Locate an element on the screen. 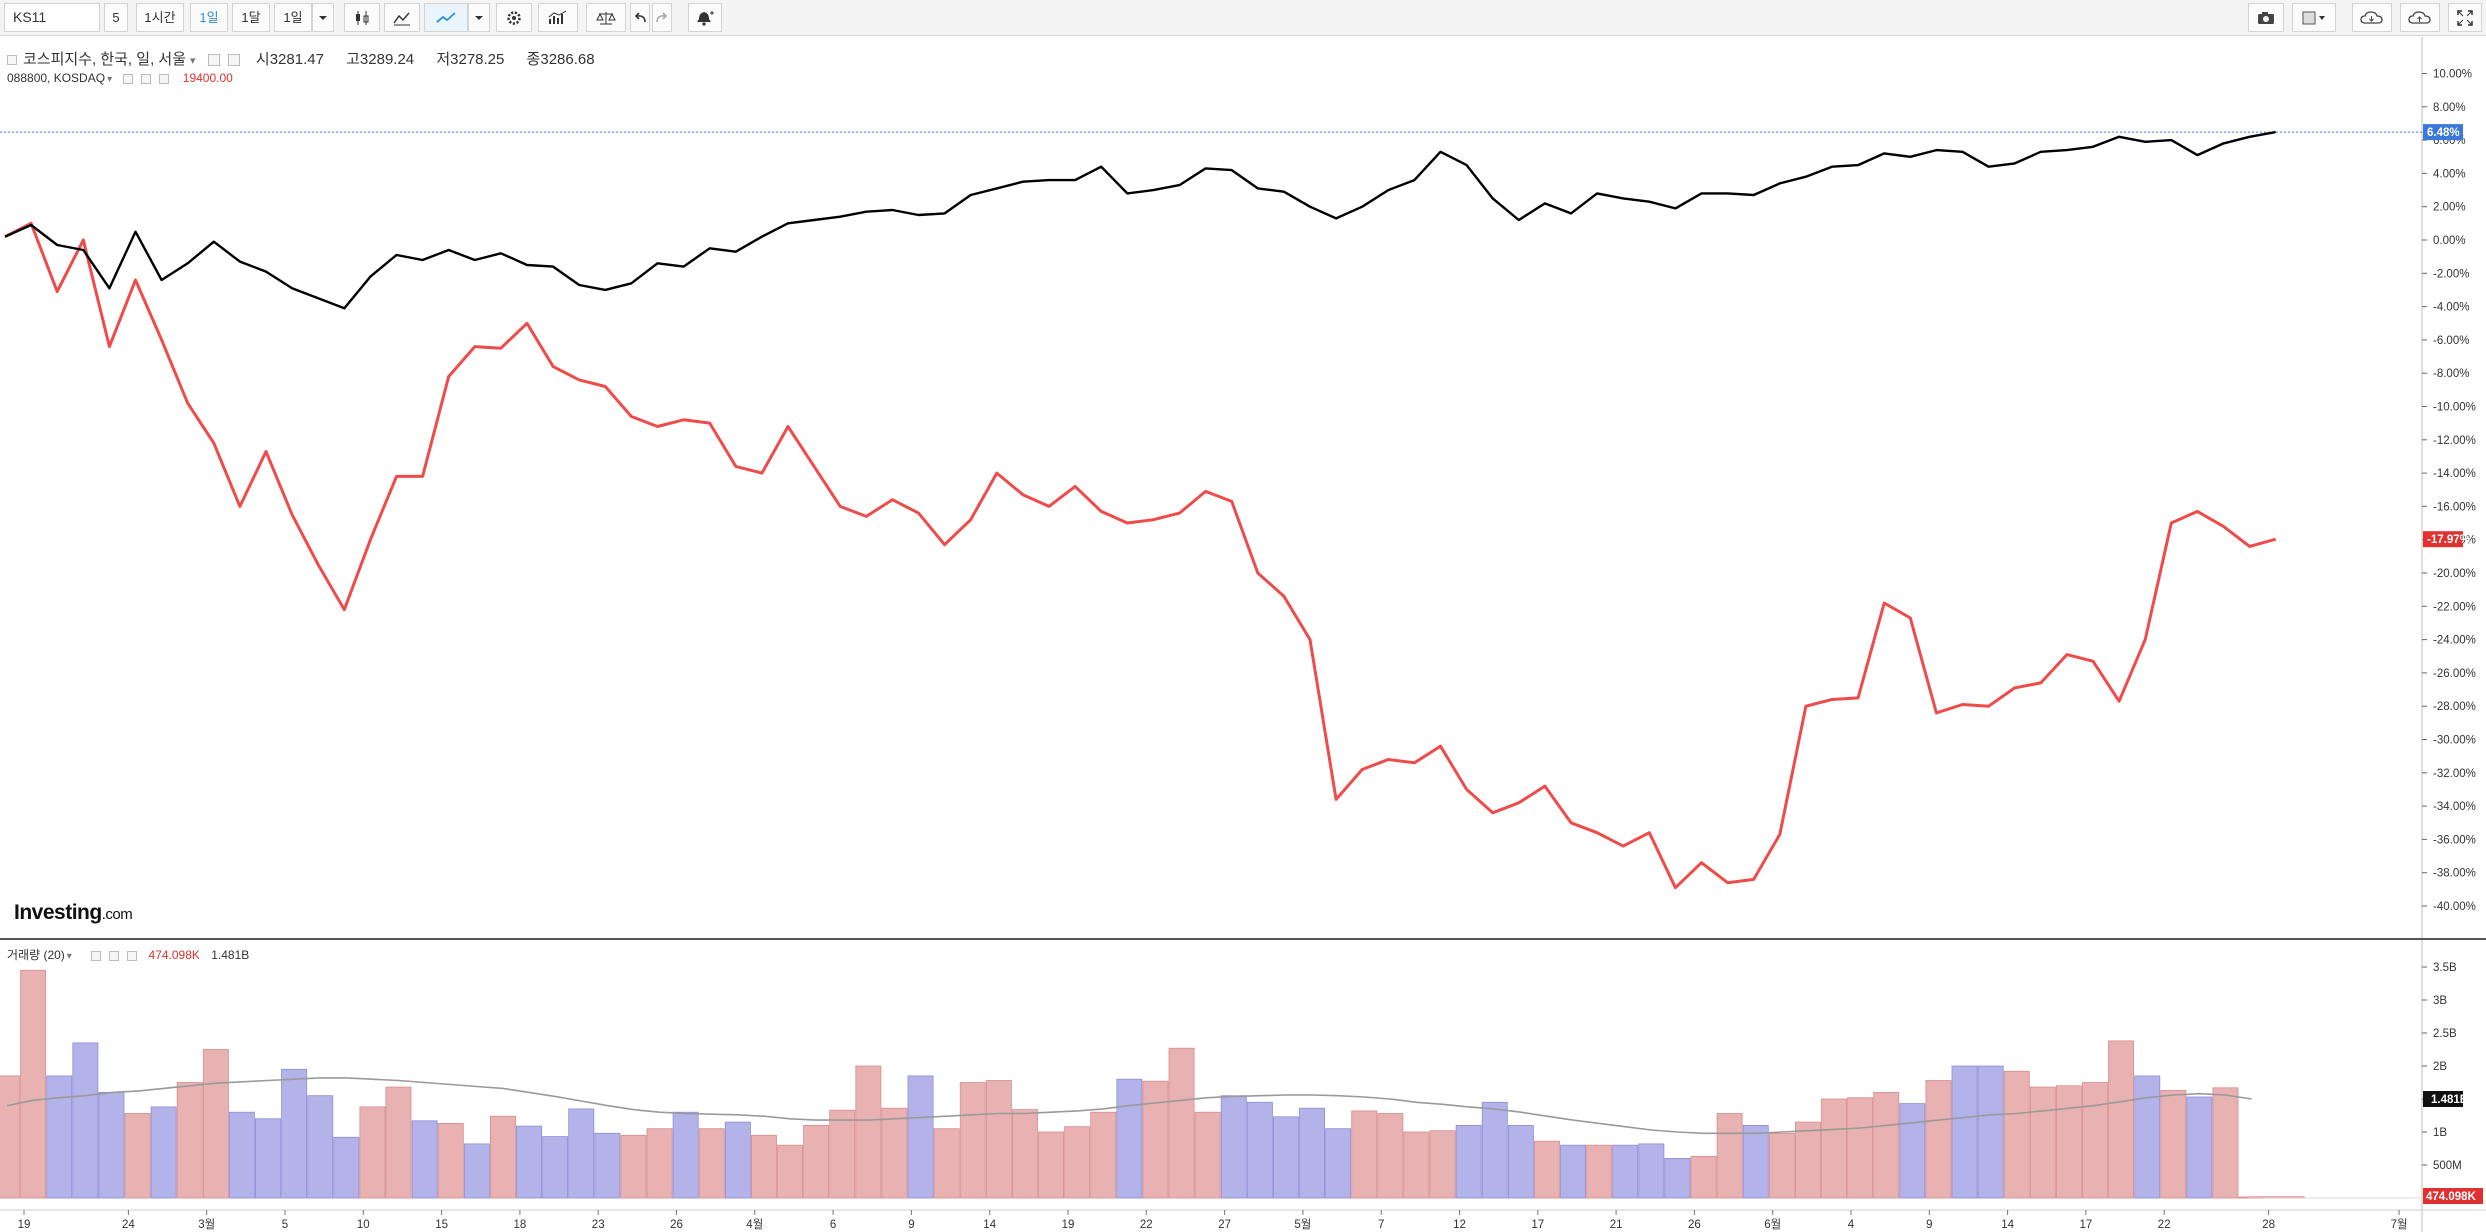 This screenshot has width=2486, height=1232. y-tick-label: -8.00% is located at coordinates (2451, 374).